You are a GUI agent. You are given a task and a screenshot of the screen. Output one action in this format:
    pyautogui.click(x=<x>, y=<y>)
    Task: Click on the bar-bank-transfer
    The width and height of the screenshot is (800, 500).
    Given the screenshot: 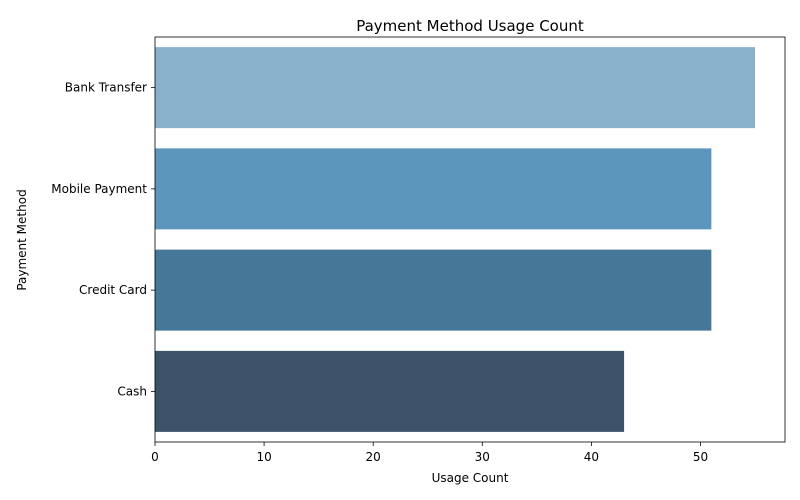 What is the action you would take?
    pyautogui.click(x=455, y=88)
    